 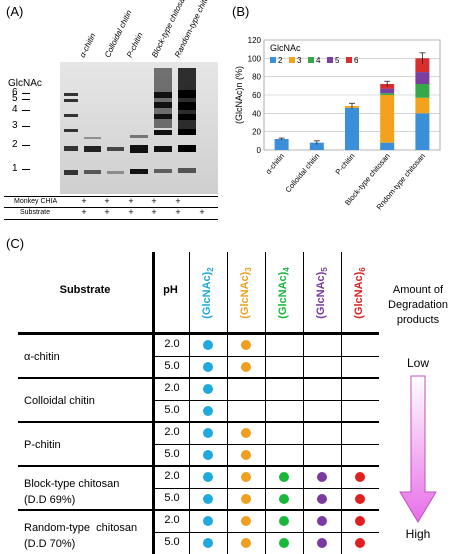 I want to click on monkey-chia-label: Monkey CHIA, so click(x=36, y=201).